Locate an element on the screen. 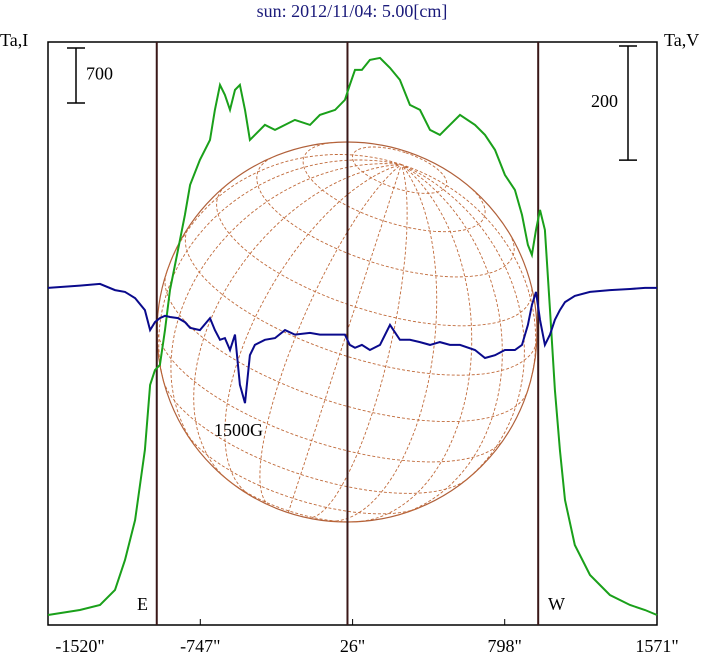 The width and height of the screenshot is (708, 662). y2-axis-label: Ta,V is located at coordinates (681, 40).